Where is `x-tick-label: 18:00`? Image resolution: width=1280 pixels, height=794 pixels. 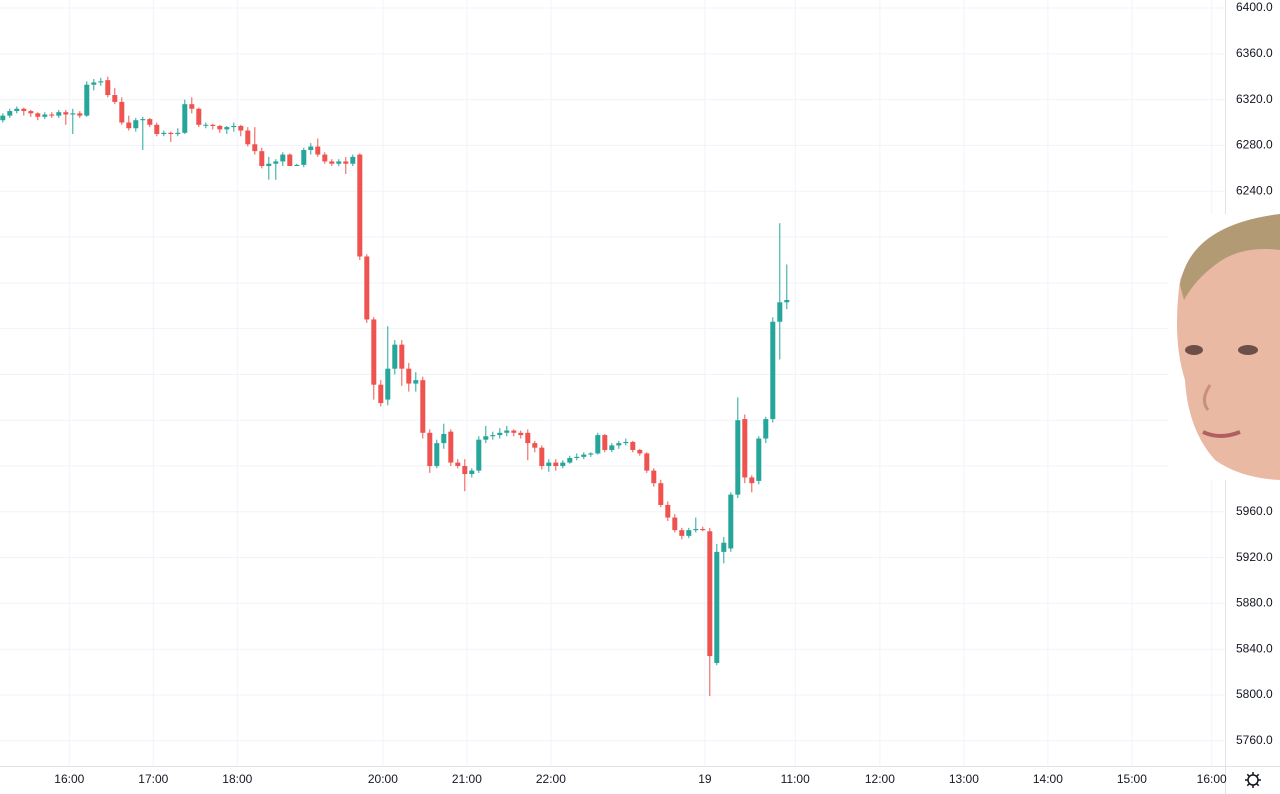
x-tick-label: 18:00 is located at coordinates (237, 779).